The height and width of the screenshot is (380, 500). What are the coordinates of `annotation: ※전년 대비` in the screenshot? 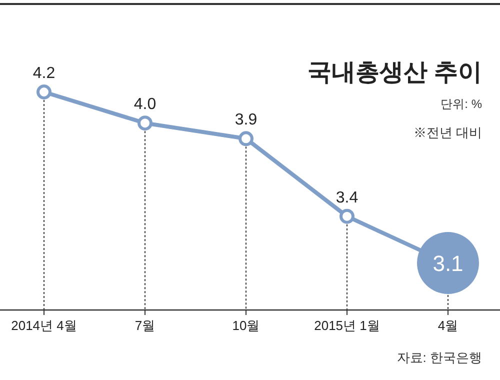 It's located at (447, 132).